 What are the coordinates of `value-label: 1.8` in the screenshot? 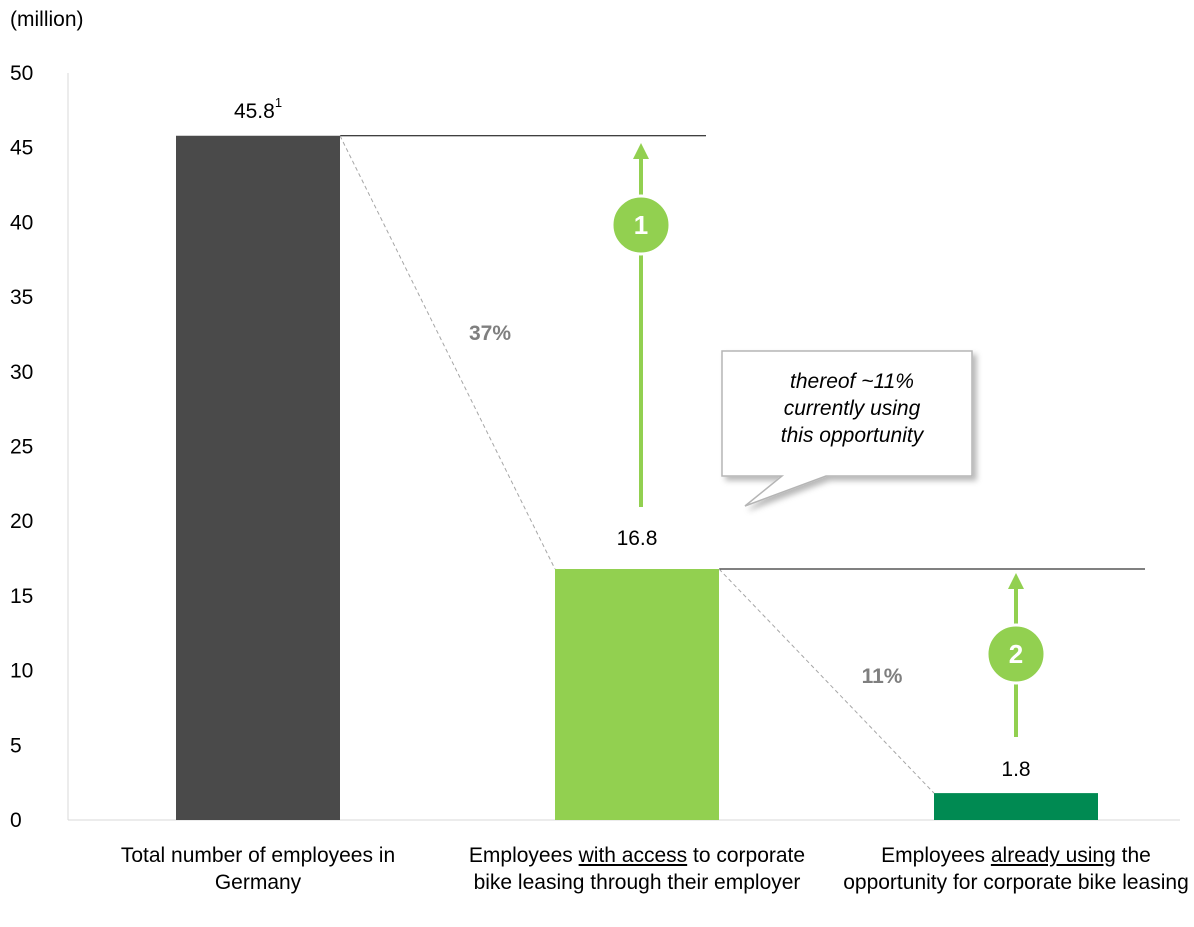 It's located at (1015, 769).